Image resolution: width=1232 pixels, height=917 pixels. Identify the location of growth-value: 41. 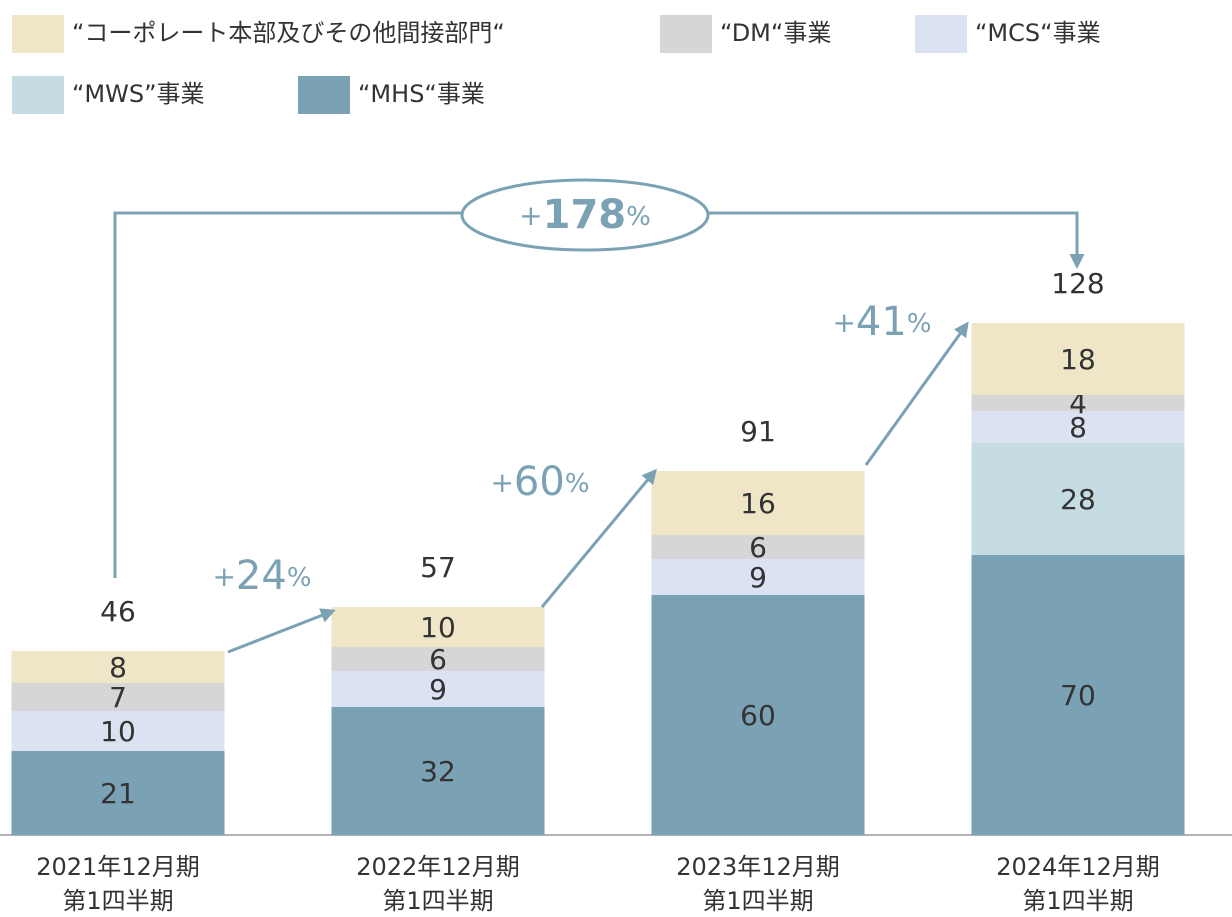
(881, 322).